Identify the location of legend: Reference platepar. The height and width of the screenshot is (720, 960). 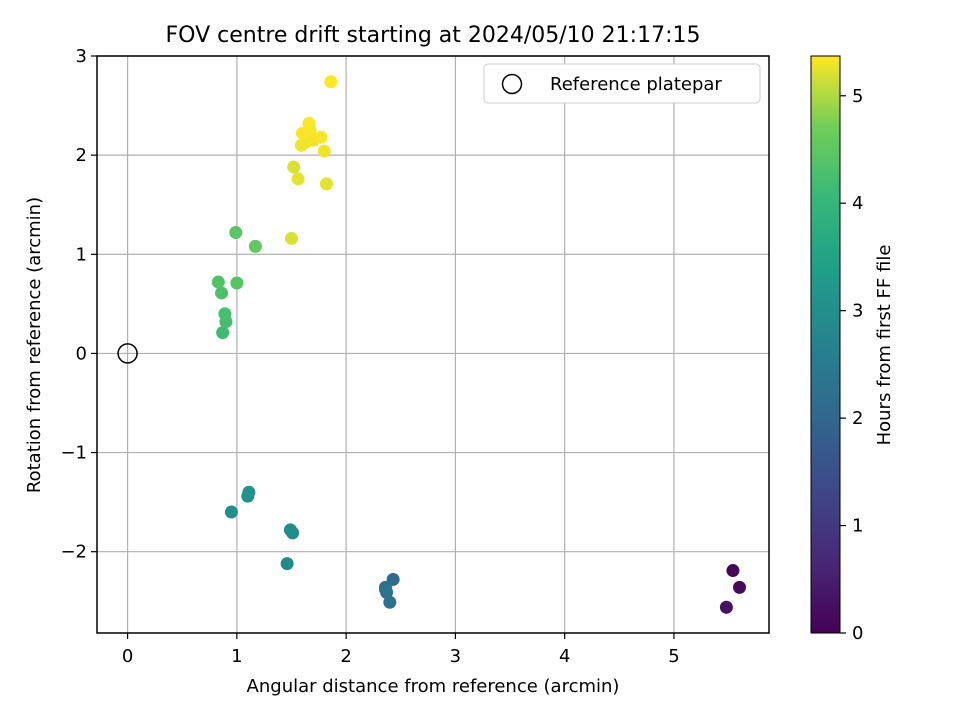
(622, 83).